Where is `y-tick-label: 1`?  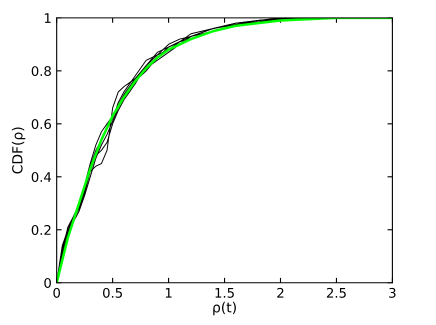 y-tick-label: 1 is located at coordinates (47, 18).